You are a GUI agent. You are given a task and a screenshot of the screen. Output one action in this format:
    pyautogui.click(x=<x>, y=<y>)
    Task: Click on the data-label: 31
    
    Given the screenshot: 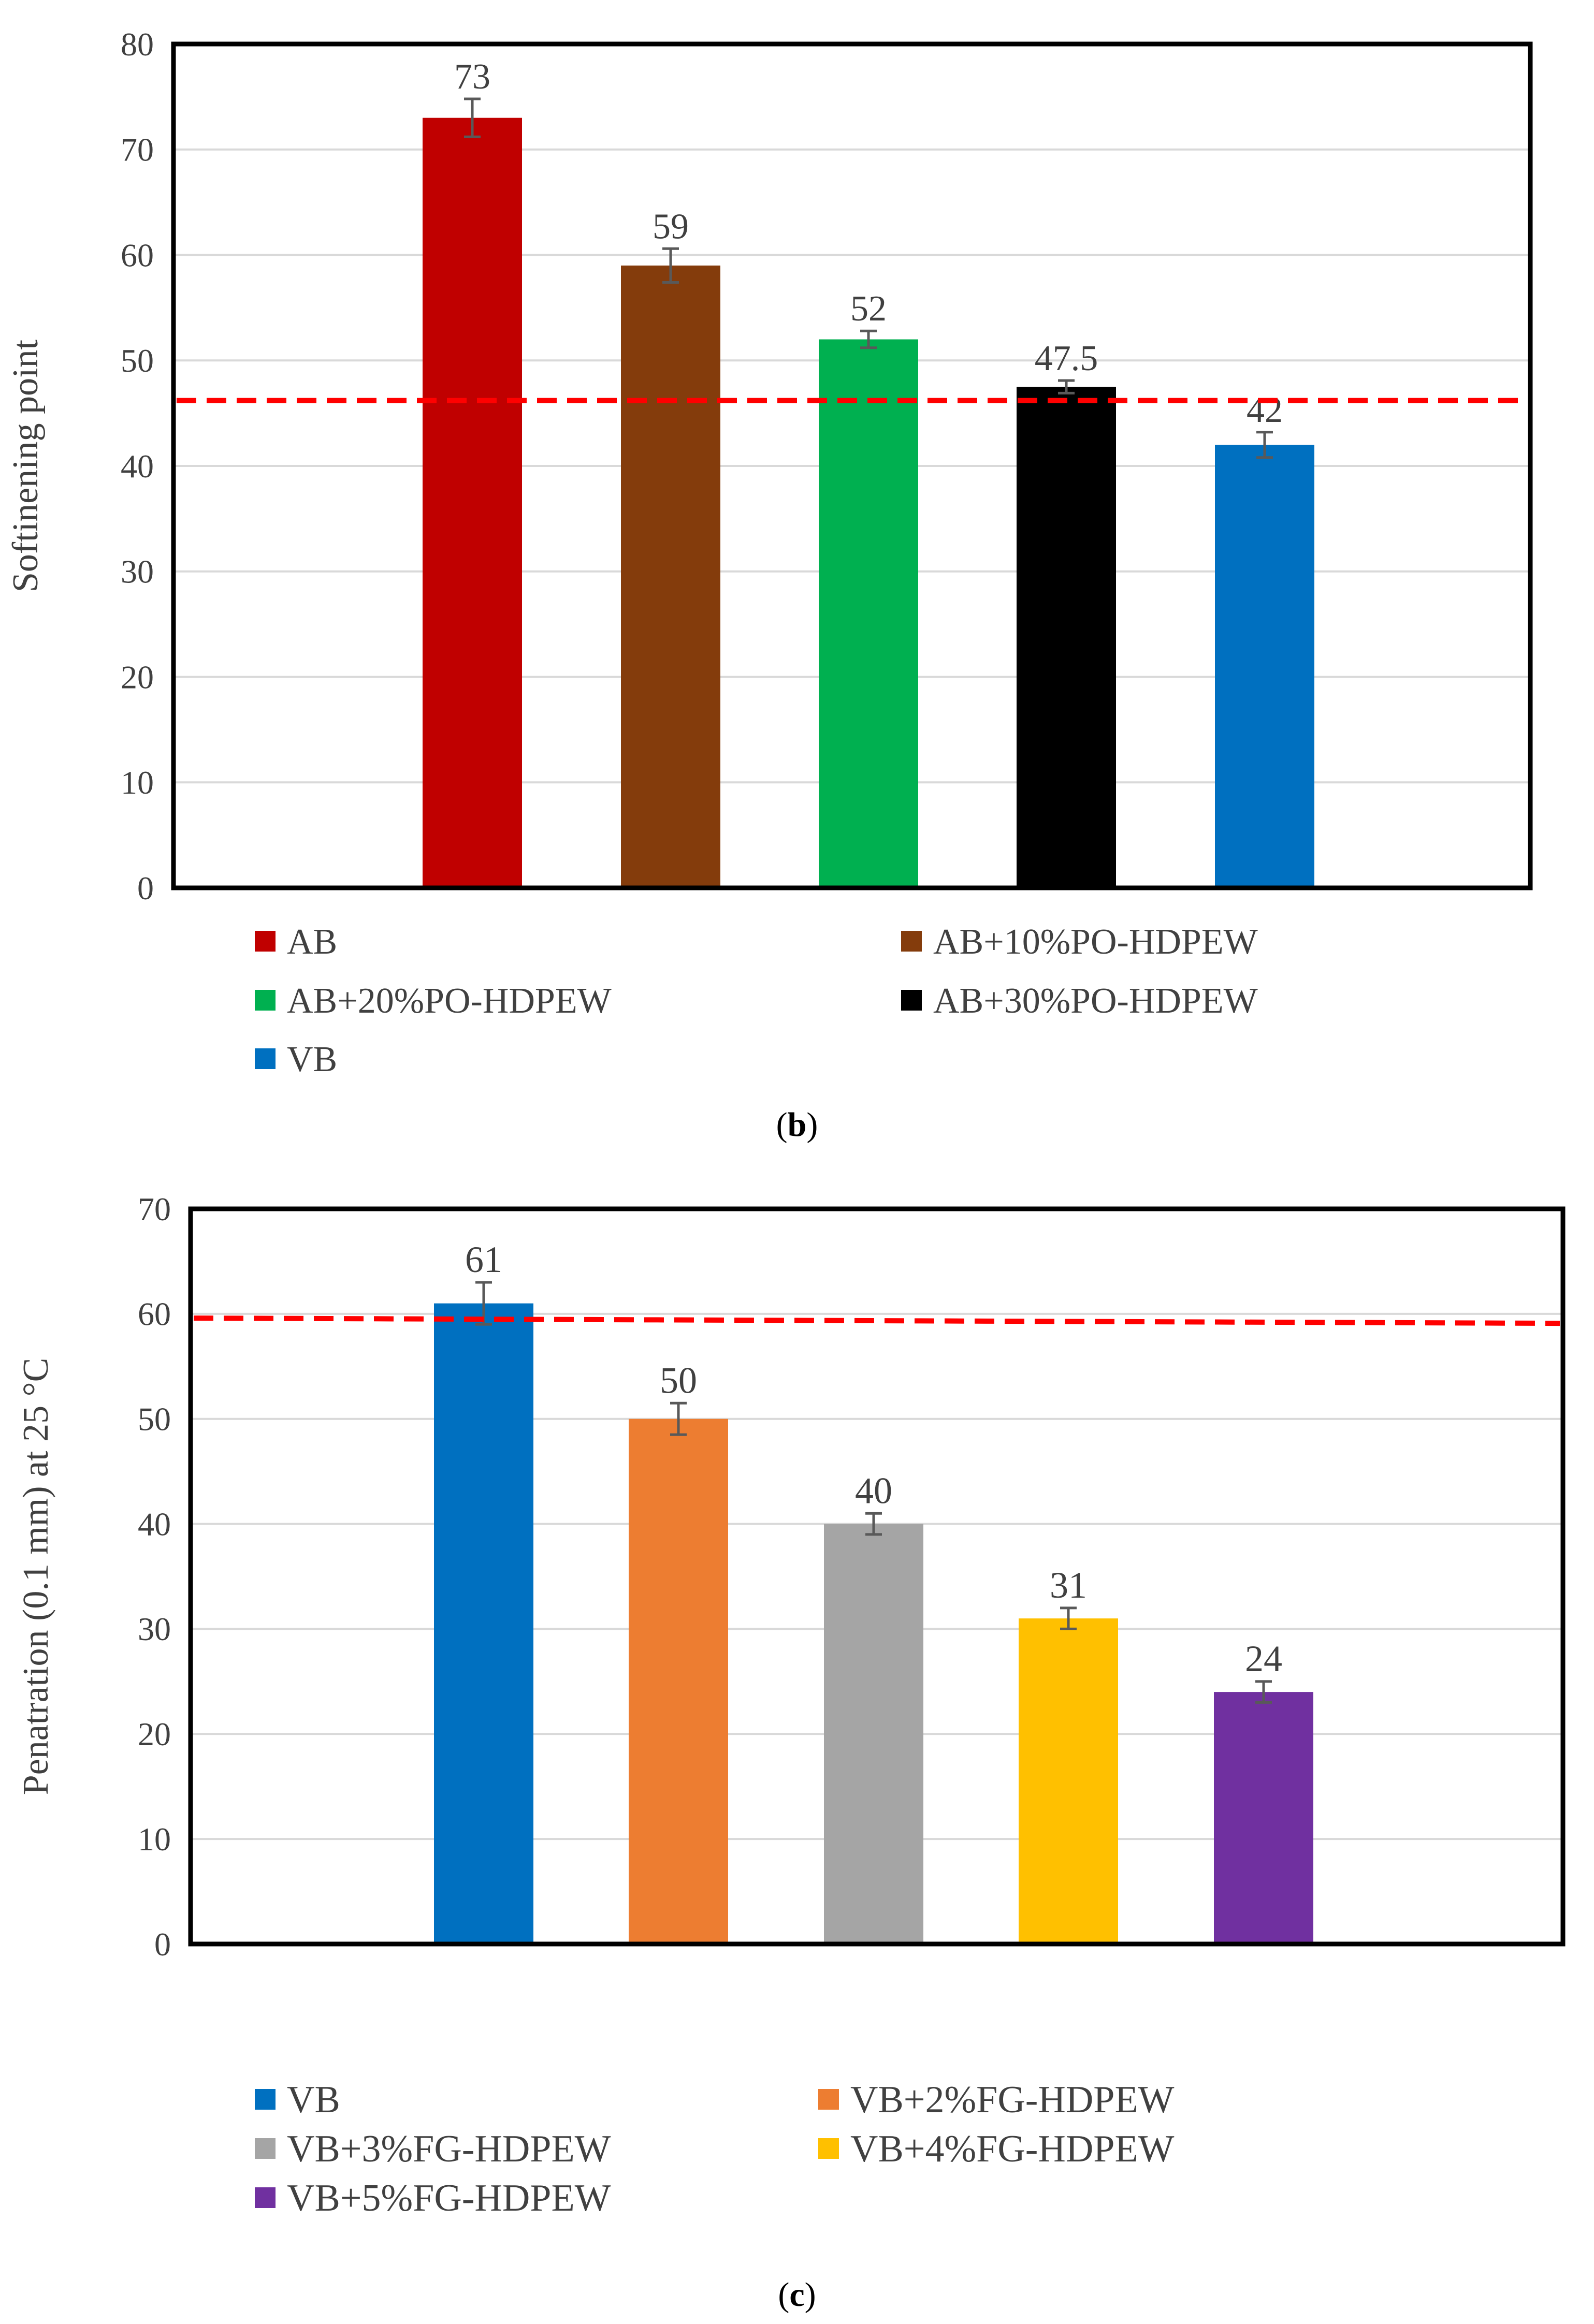 What is the action you would take?
    pyautogui.click(x=1069, y=1586)
    